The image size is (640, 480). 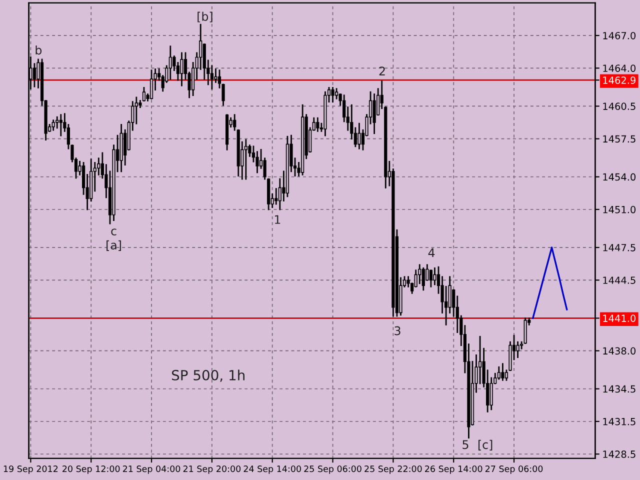 What do you see at coordinates (333, 470) in the screenshot?
I see `x-tick-label: 25 Sep 06:00` at bounding box center [333, 470].